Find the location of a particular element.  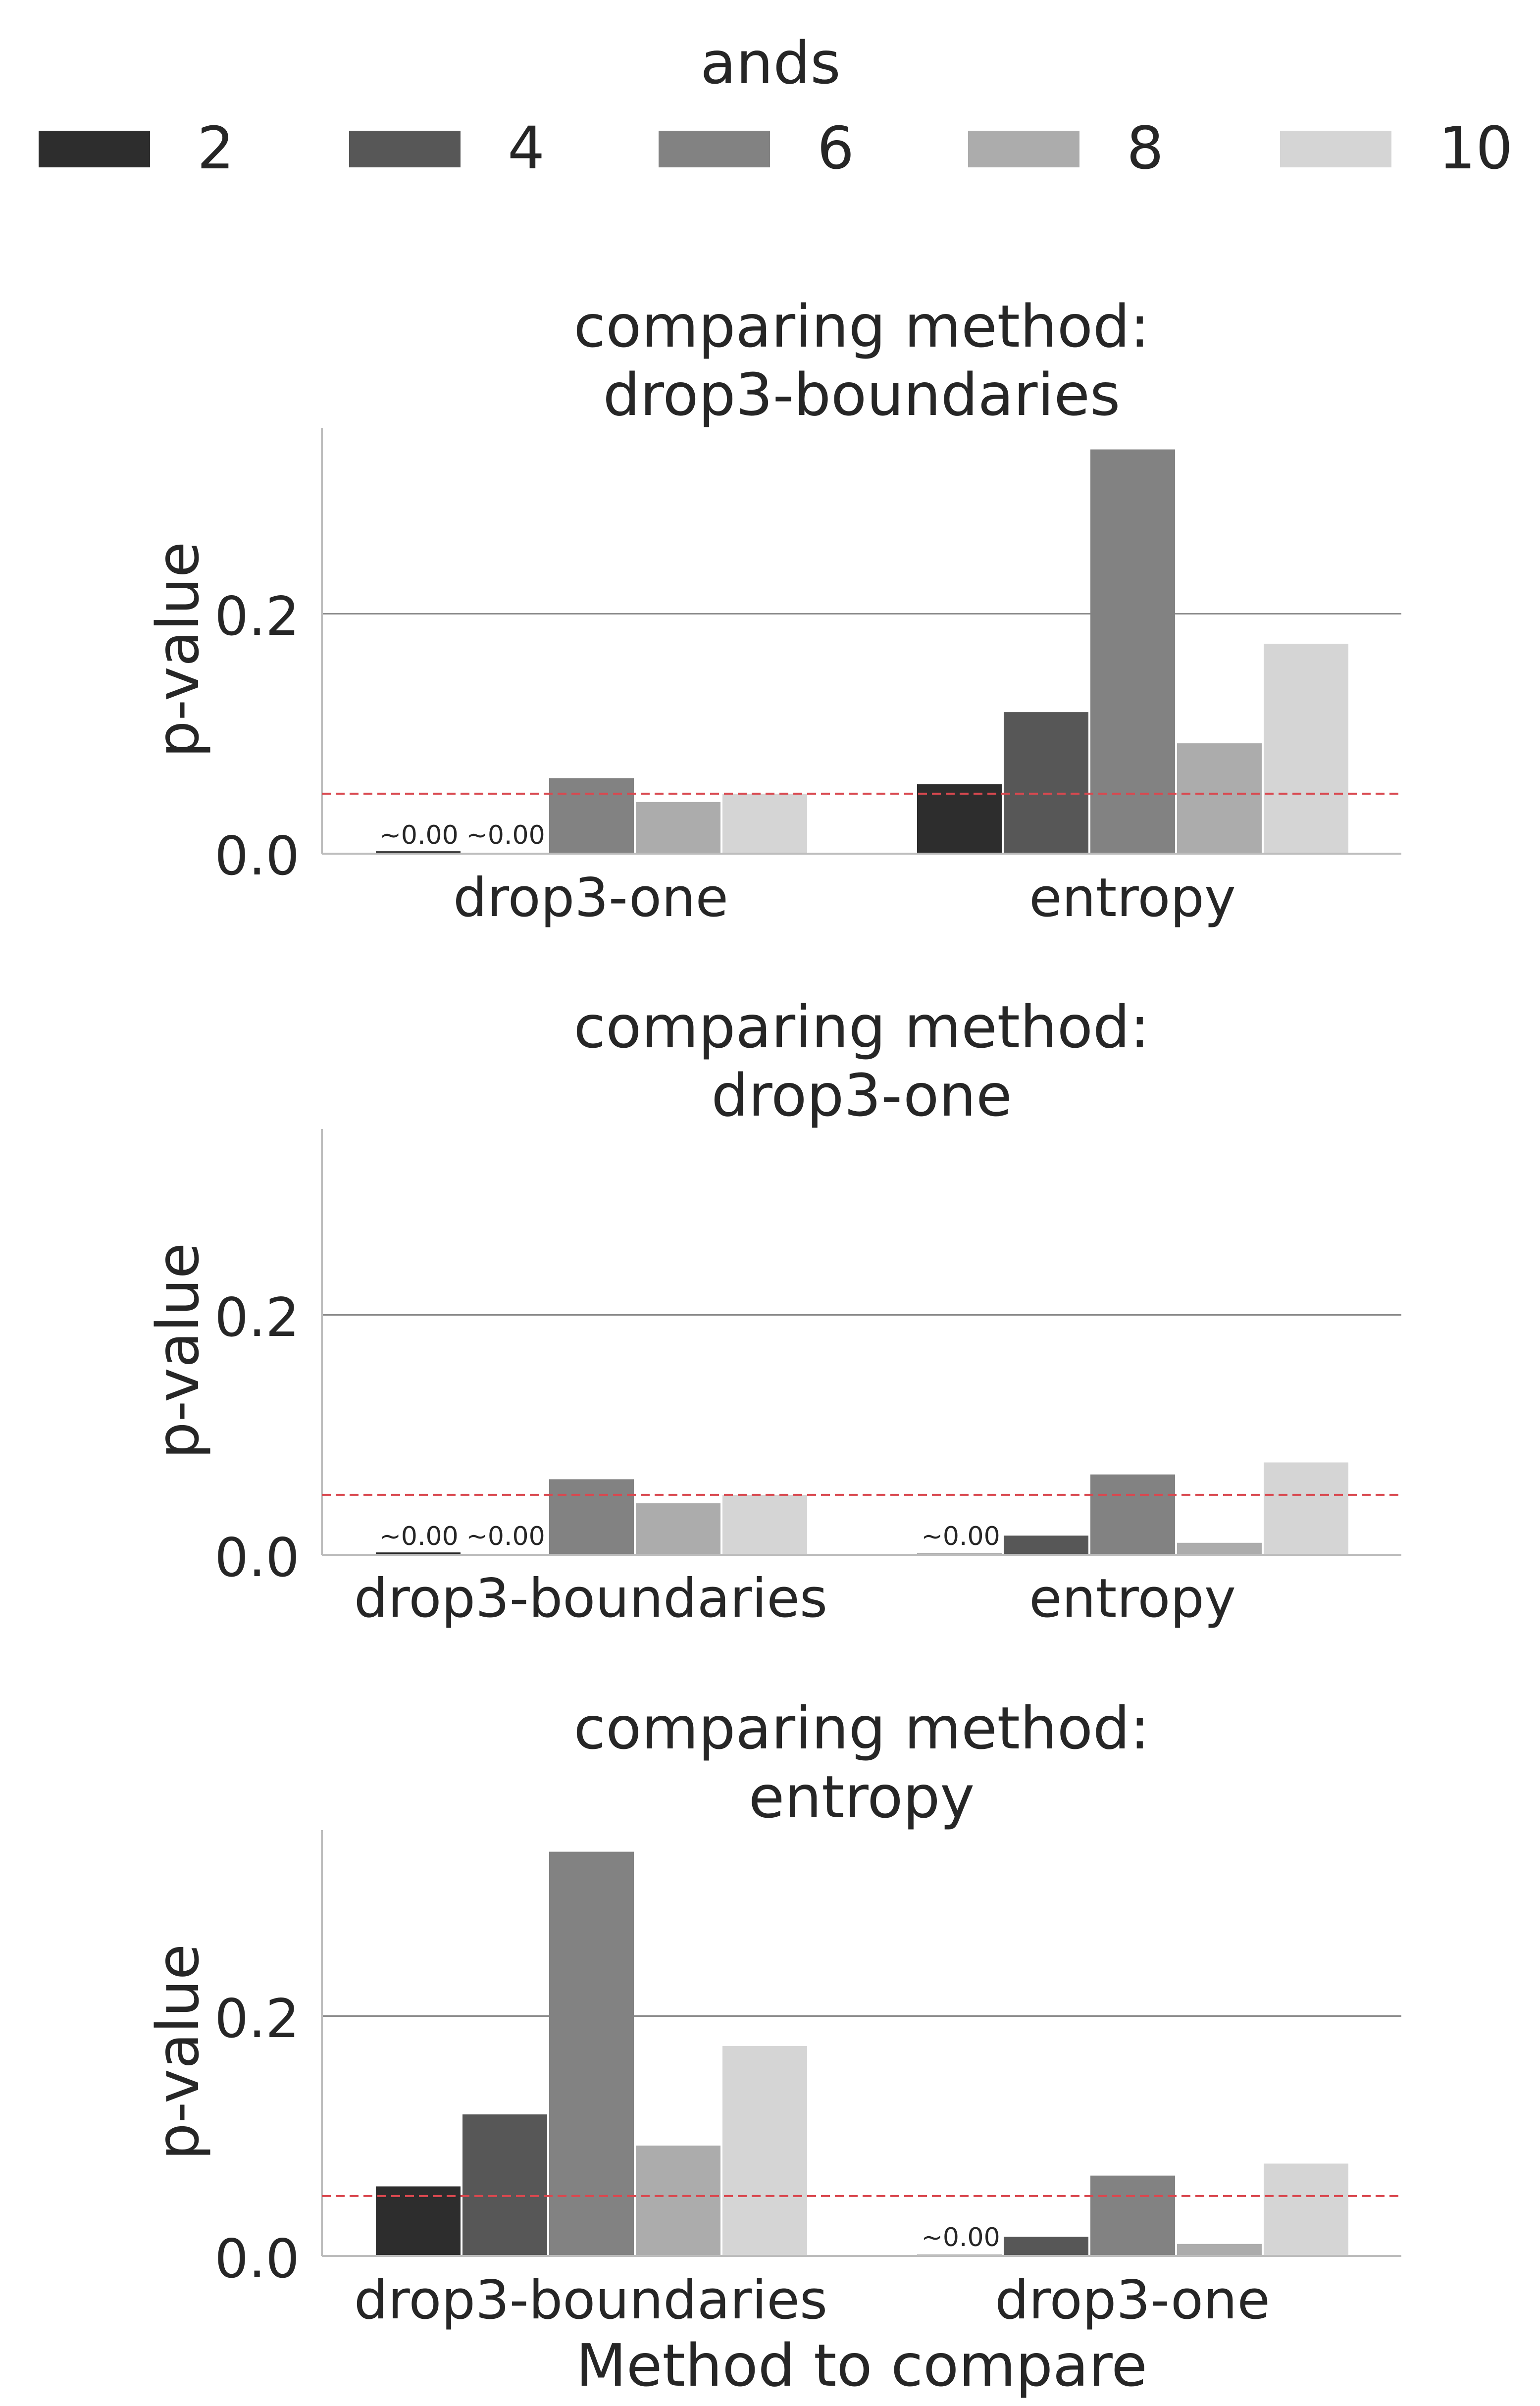

legend-label-2: 2 is located at coordinates (216, 148).